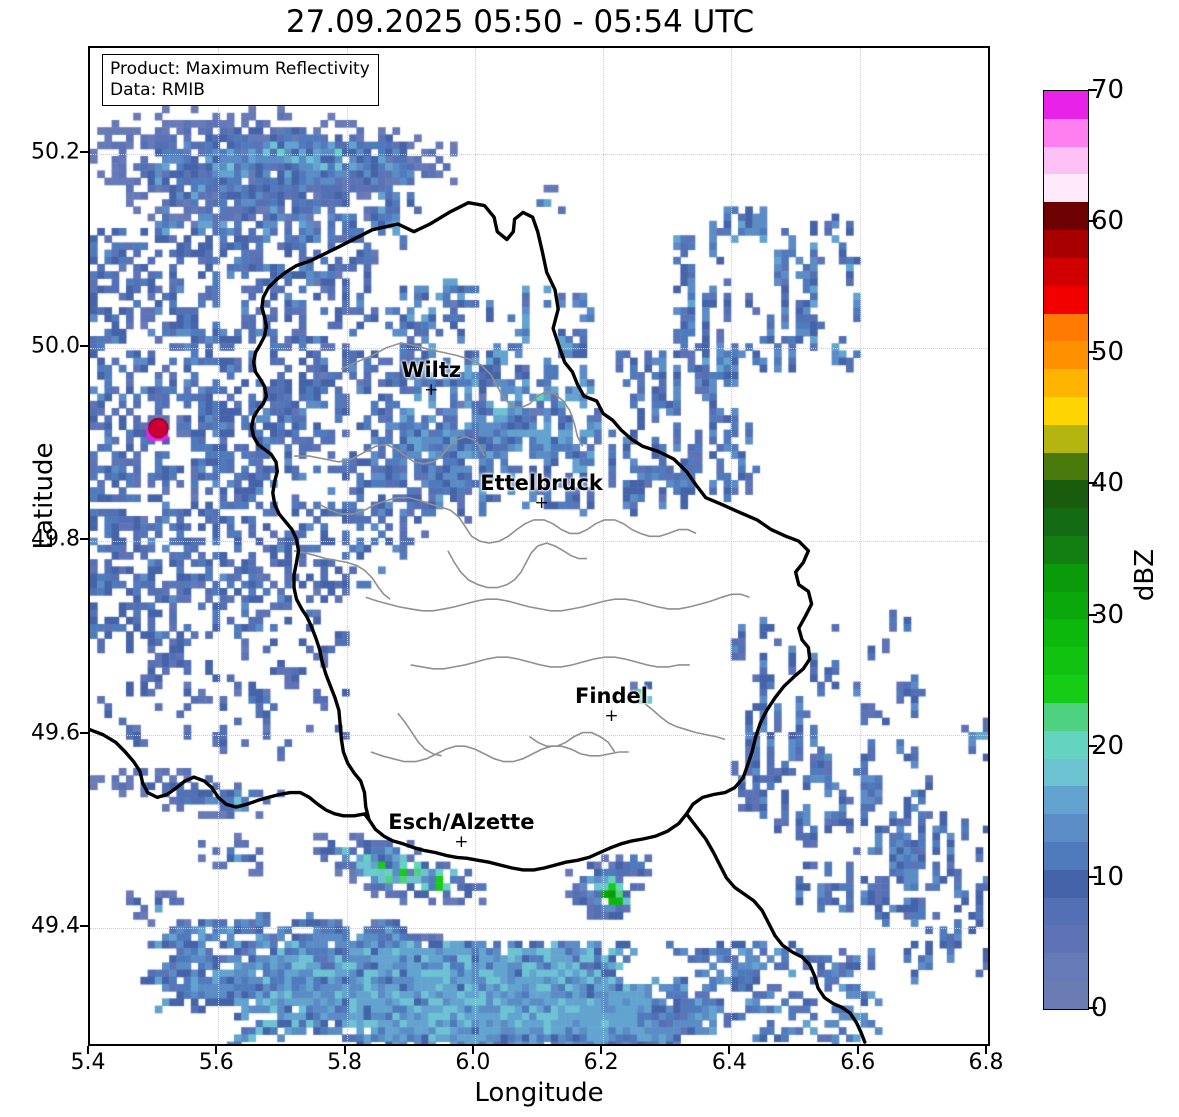  I want to click on y-axis-tick-label: 50.2, so click(55, 152).